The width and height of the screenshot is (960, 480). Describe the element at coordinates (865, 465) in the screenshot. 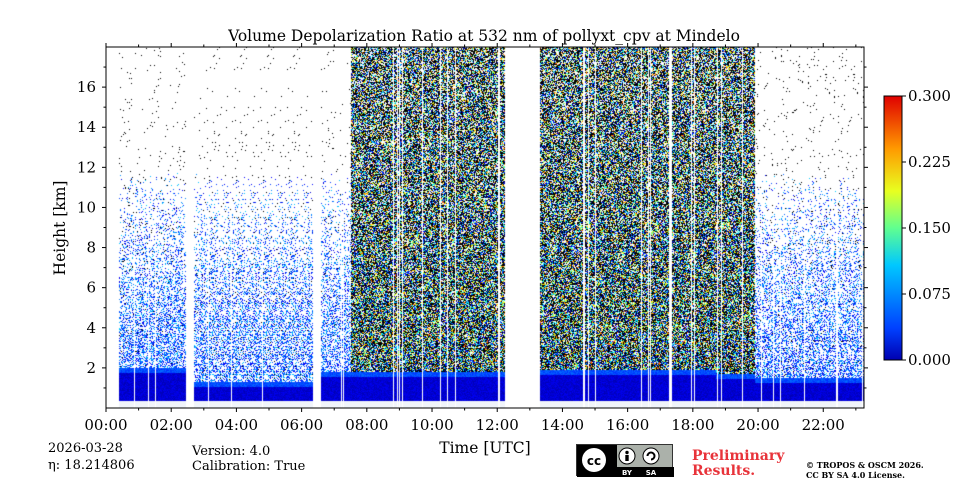

I see `copyright-label: © TROPOS & OSCM 2026.` at that location.